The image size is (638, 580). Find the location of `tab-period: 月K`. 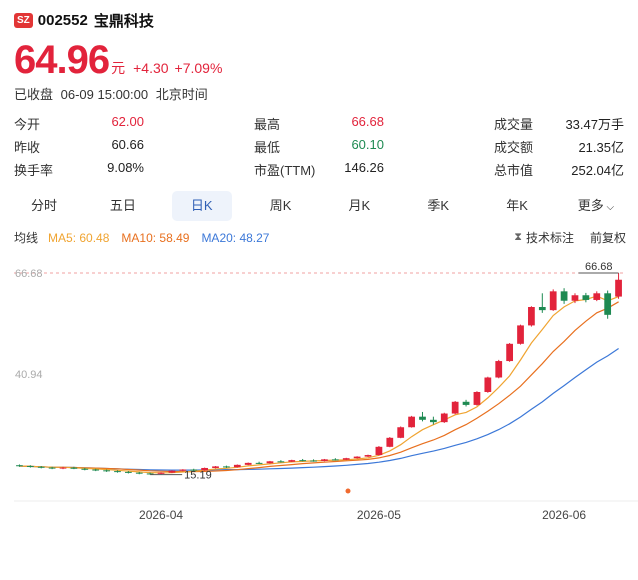

tab-period: 月K is located at coordinates (359, 206).